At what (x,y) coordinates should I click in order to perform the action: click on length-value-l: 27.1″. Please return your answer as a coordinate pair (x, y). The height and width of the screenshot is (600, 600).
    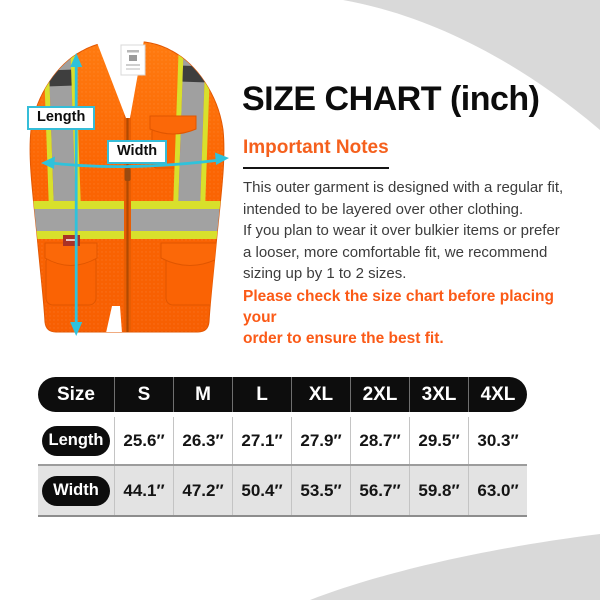
    Looking at the image, I should click on (261, 440).